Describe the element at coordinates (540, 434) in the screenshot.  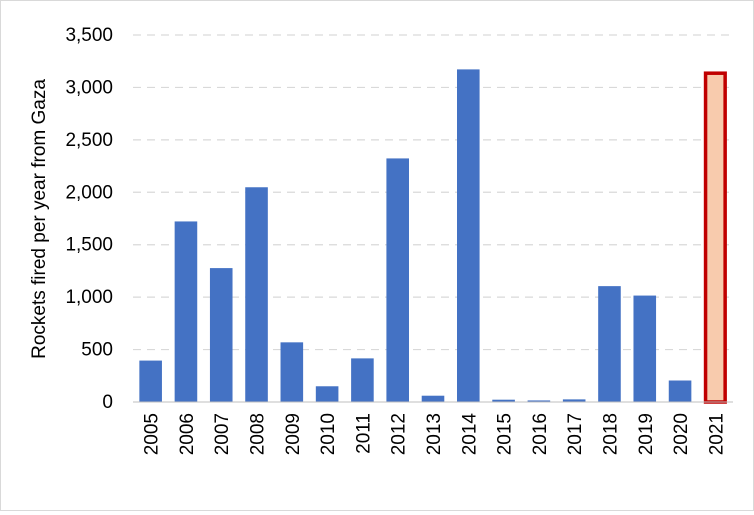
I see `x-tick-label: 2016` at that location.